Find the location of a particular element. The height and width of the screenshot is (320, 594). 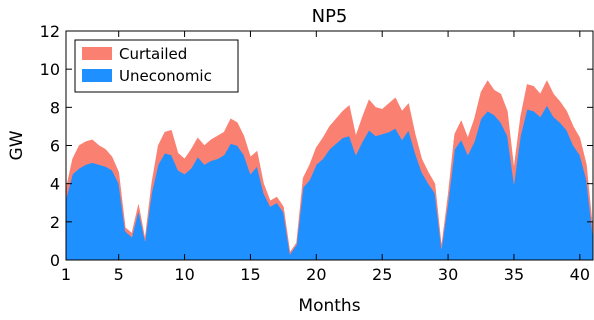

y-axis-title: GW is located at coordinates (17, 145).